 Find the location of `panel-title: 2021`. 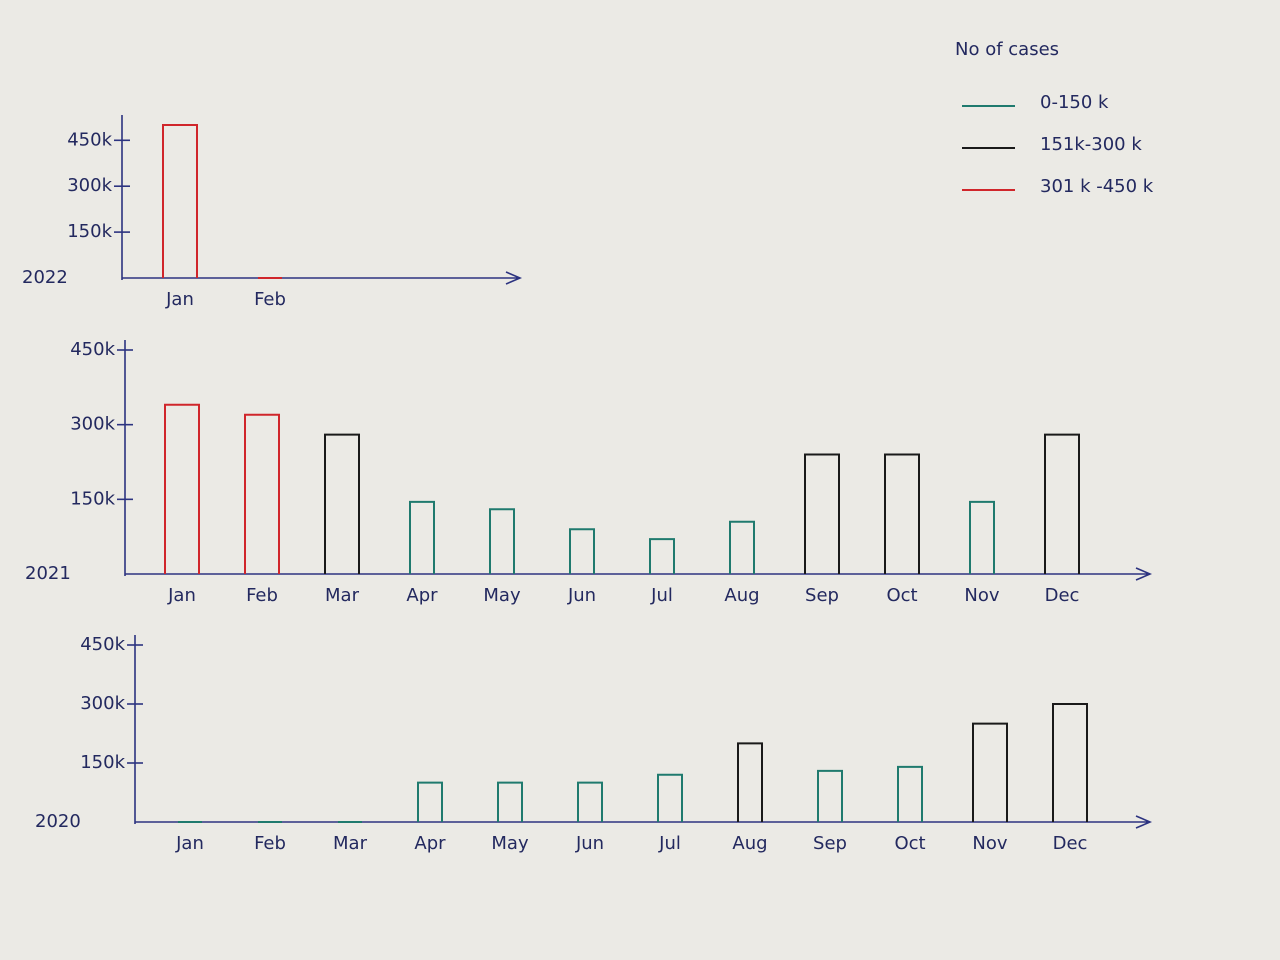

panel-title: 2021 is located at coordinates (48, 573).